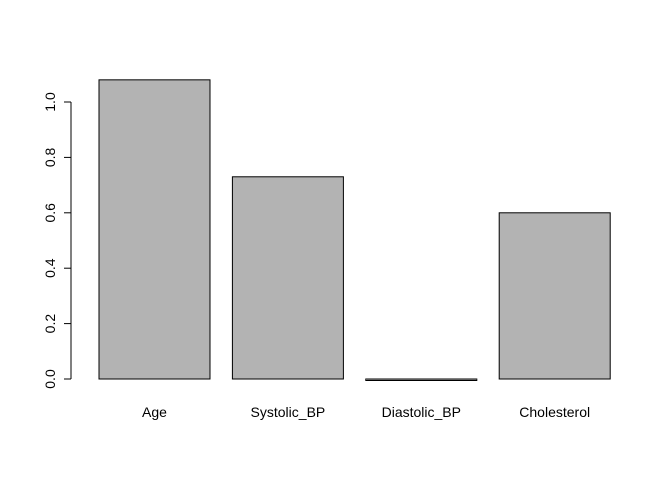 Image resolution: width=672 pixels, height=480 pixels. What do you see at coordinates (366, 412) in the screenshot?
I see `x-labels-group: Age Systolic_BP Diastolic_BP Cholesterol` at bounding box center [366, 412].